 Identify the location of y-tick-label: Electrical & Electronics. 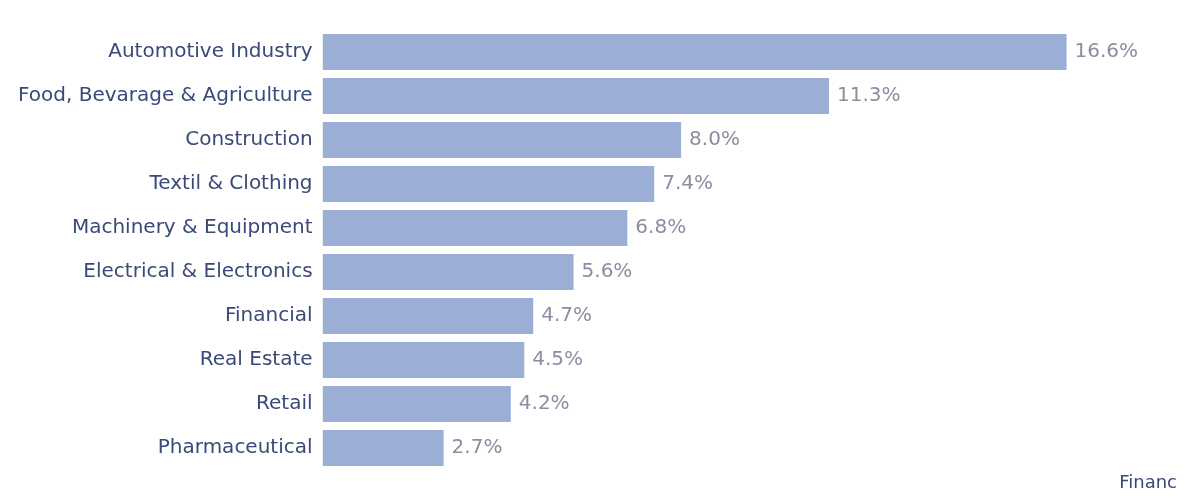
(198, 270).